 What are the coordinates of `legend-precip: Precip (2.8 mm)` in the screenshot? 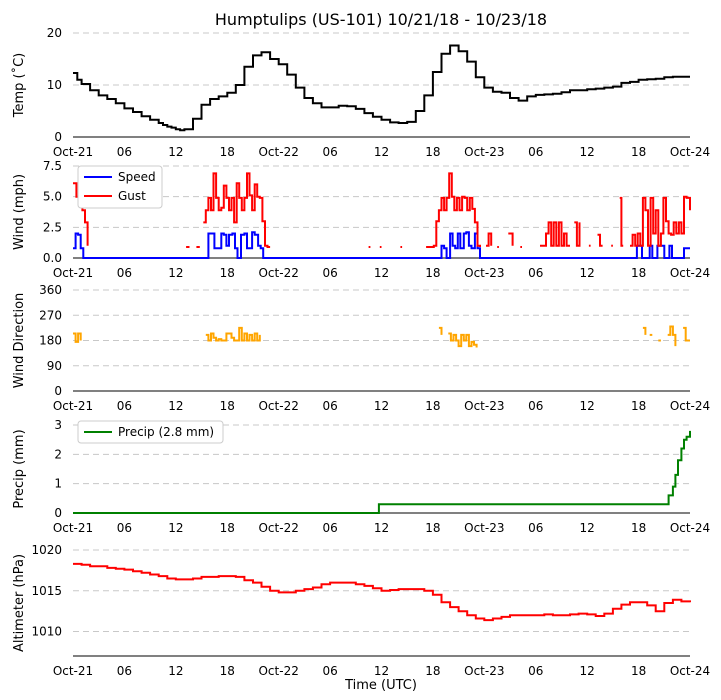 It's located at (150, 432).